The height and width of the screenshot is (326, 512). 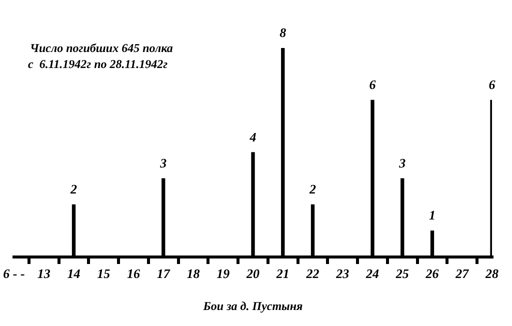 What do you see at coordinates (462, 274) in the screenshot?
I see `x-tick-label: 27` at bounding box center [462, 274].